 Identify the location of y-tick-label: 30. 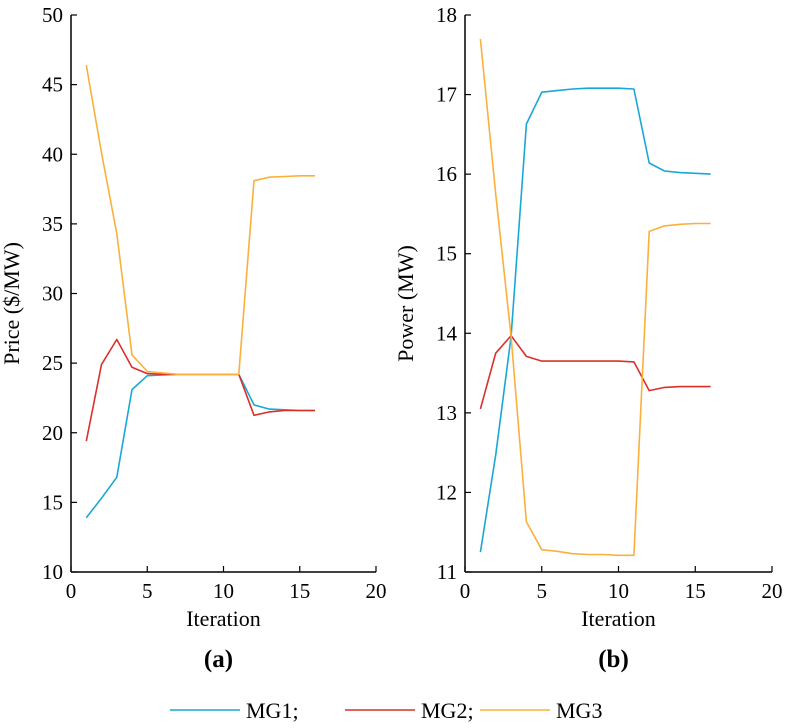
(52, 294).